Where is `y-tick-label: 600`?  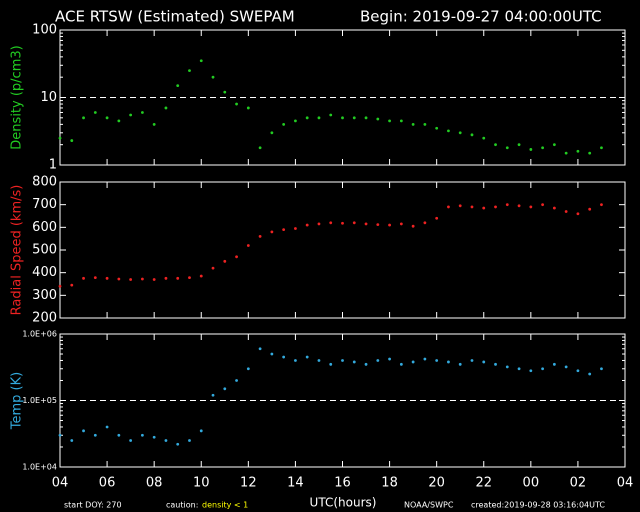 y-tick-label: 600 is located at coordinates (44, 227).